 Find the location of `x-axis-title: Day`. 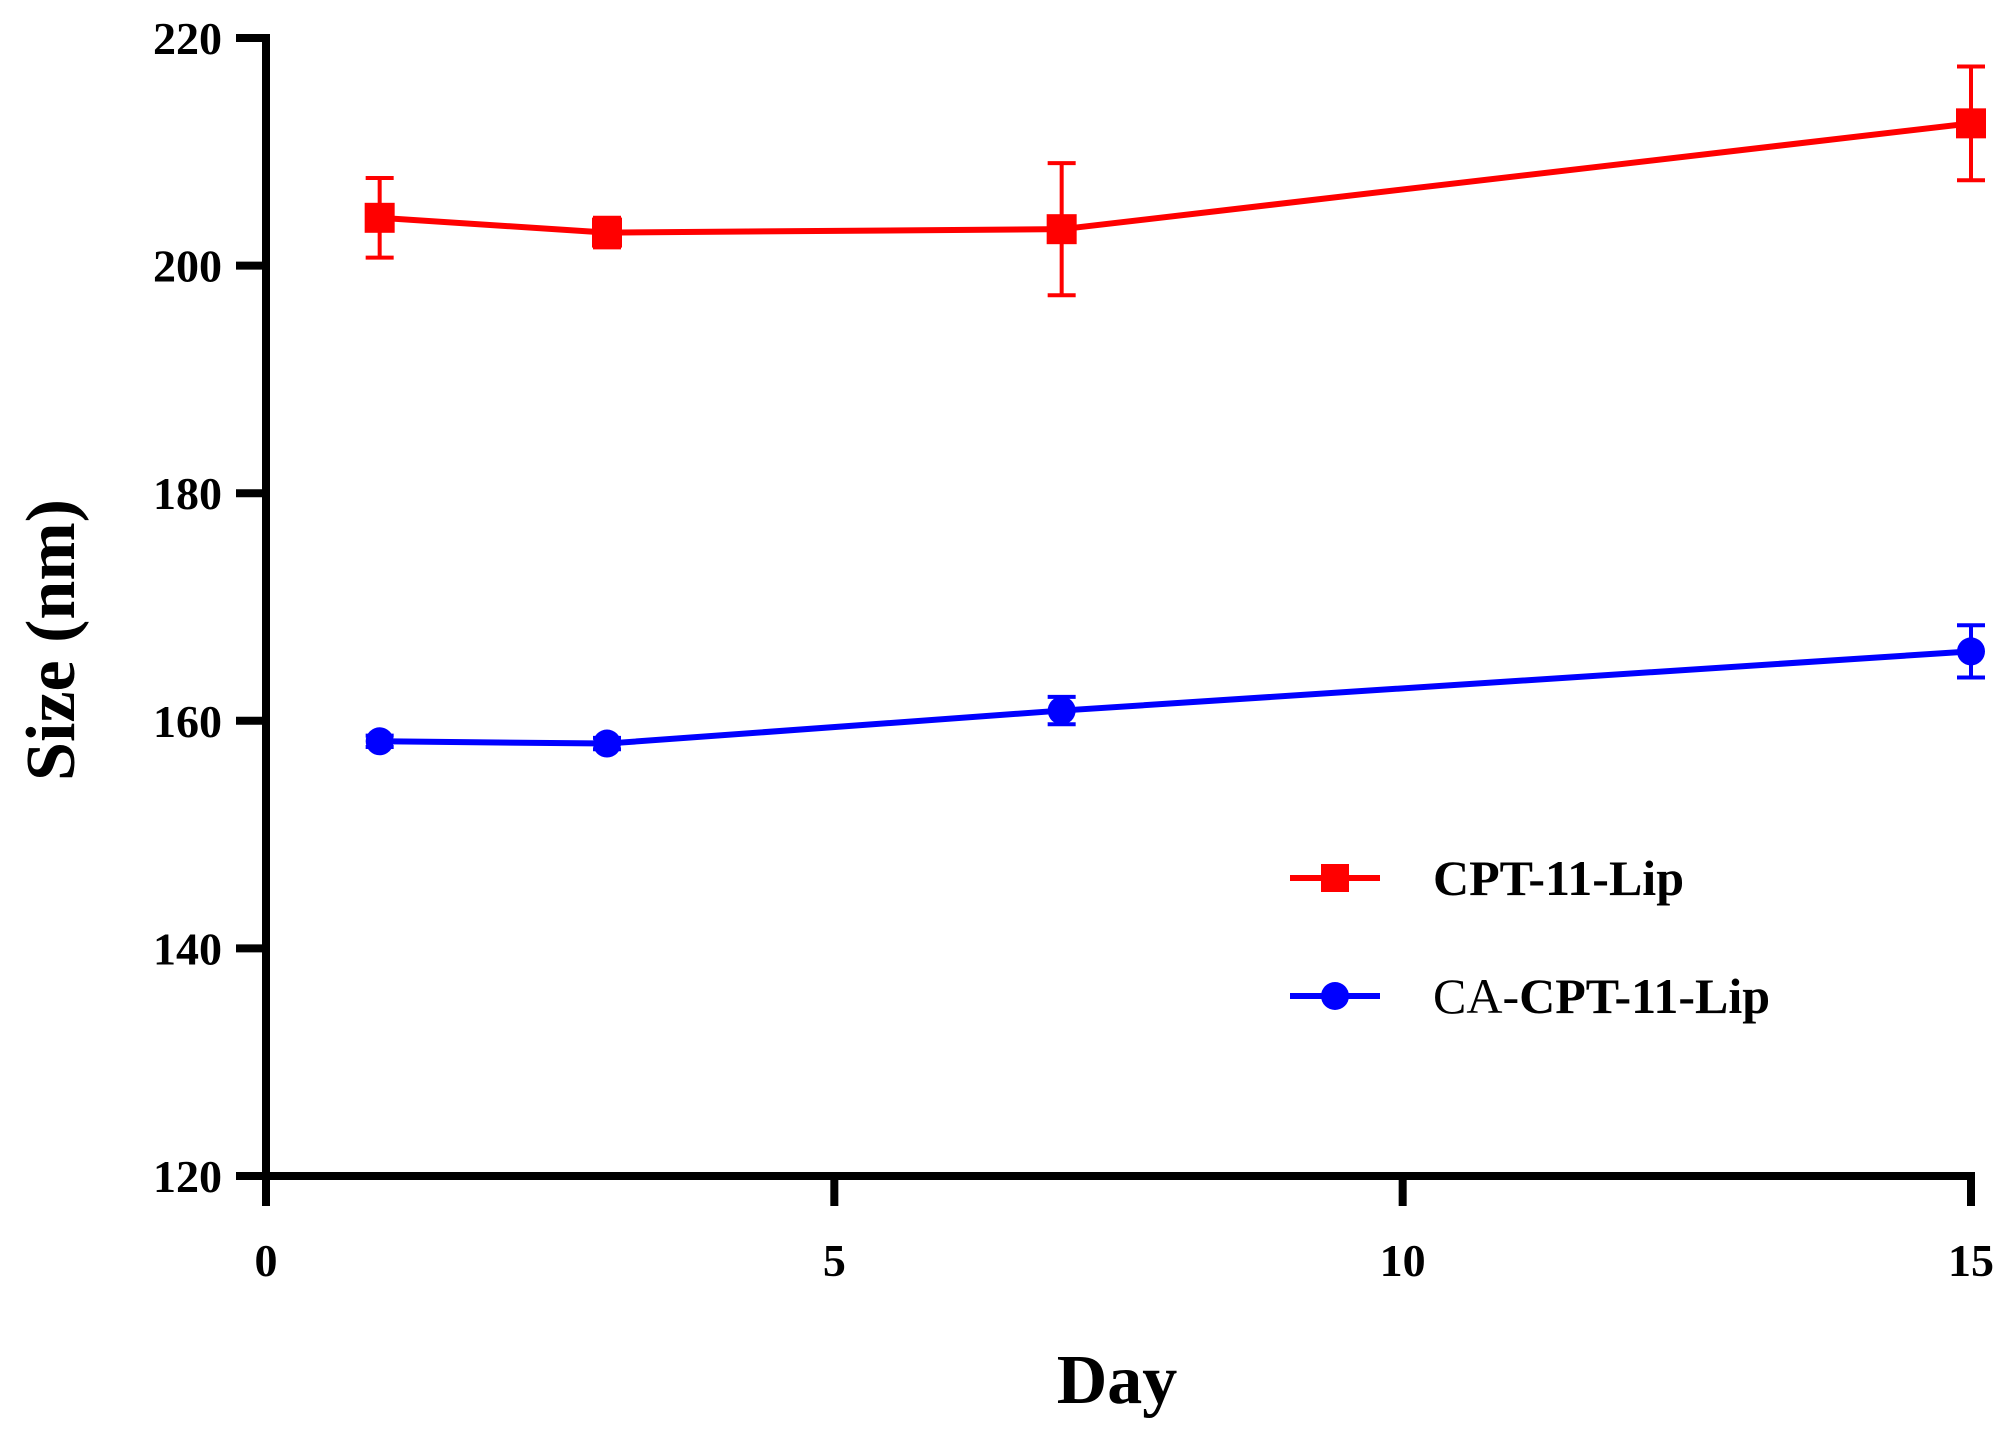

x-axis-title: Day is located at coordinates (1117, 1380).